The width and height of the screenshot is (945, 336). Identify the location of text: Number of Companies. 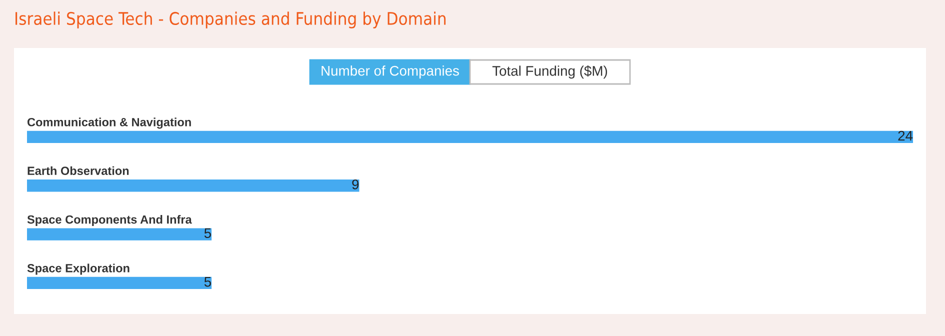
(390, 72).